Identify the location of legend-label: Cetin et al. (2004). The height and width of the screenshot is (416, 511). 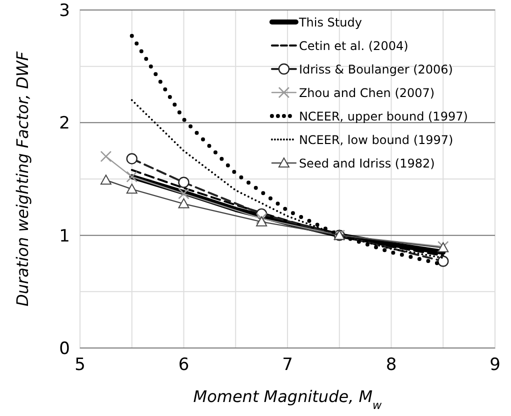
(353, 46).